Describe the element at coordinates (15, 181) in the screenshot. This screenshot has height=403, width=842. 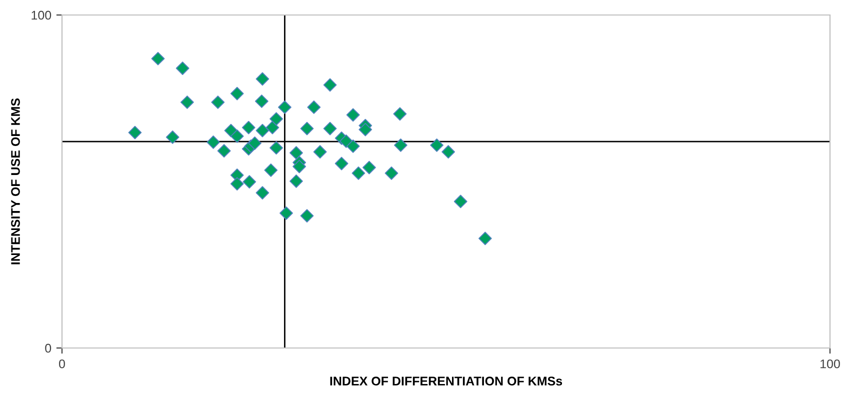
I see `y-axis-title: INTENSITY OF USE OF KMS` at that location.